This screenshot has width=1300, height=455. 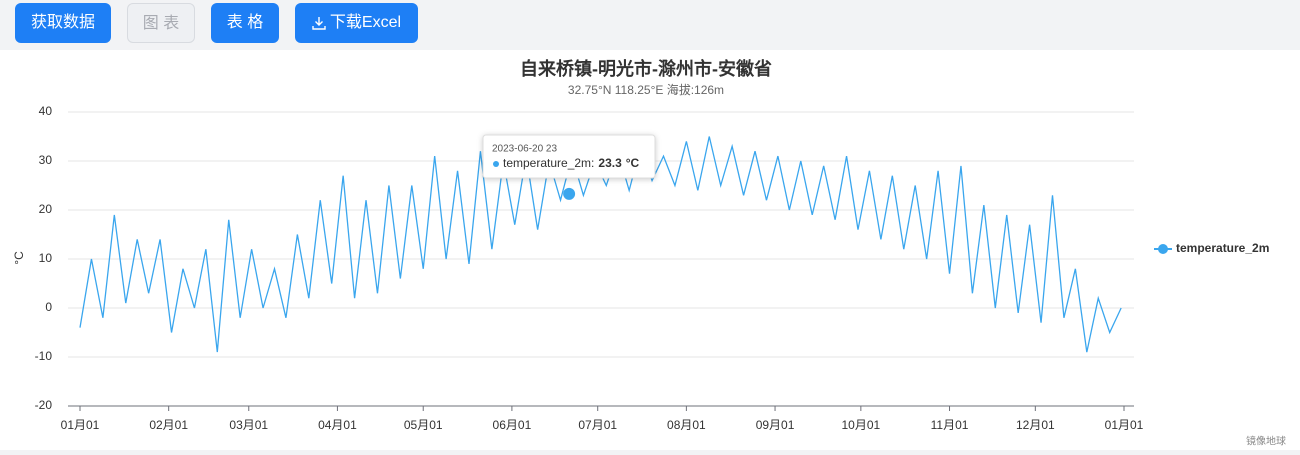 I want to click on tooltip-box, so click(x=569, y=156).